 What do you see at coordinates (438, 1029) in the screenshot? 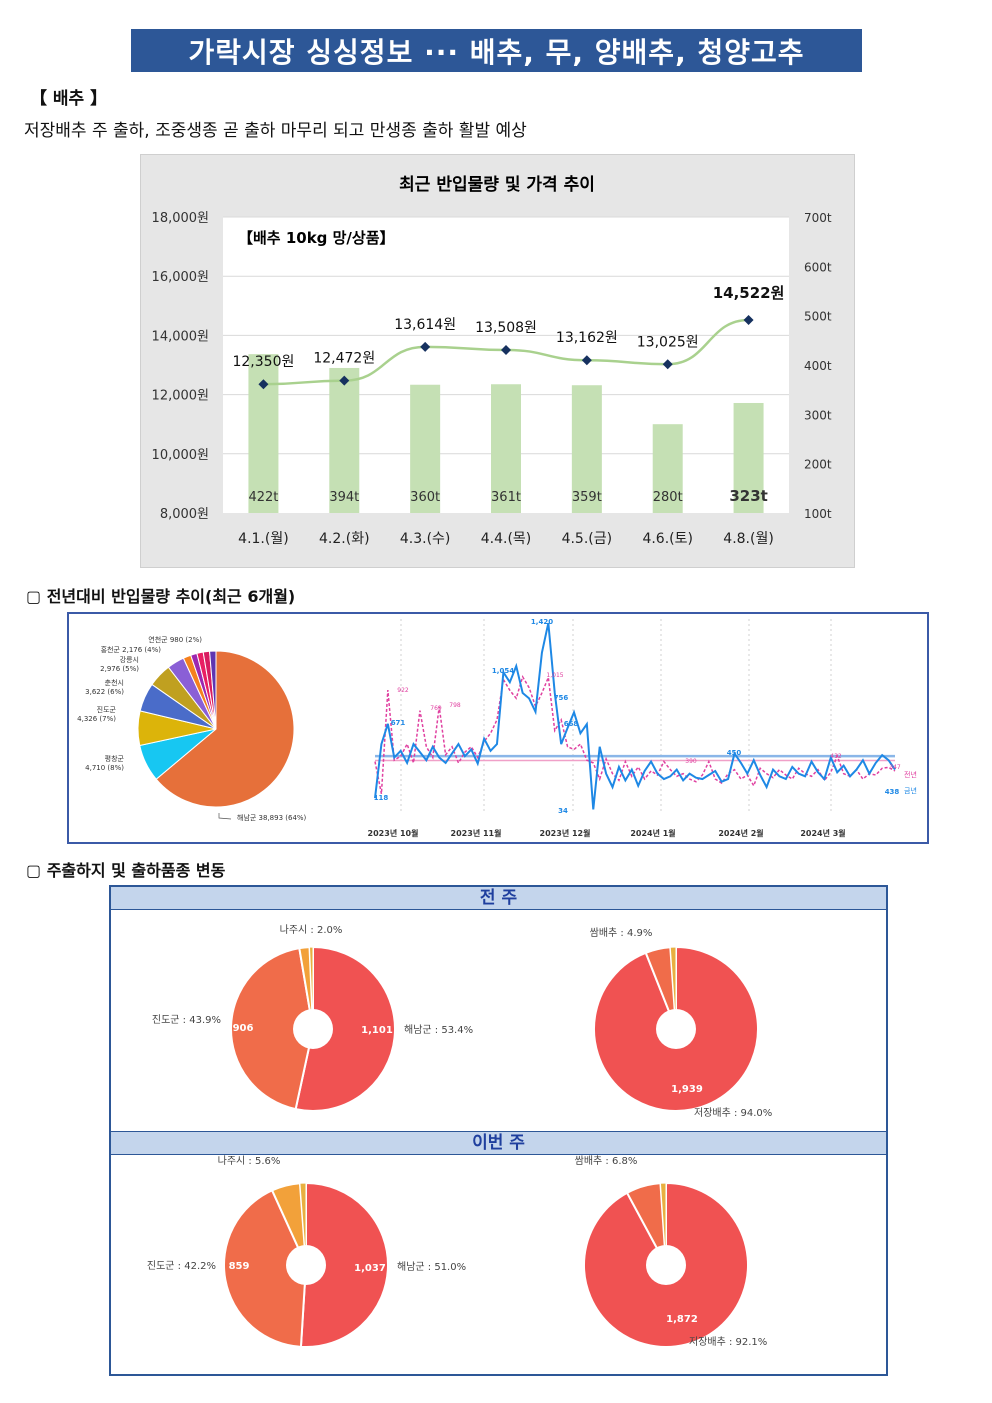
I see `donut-category-label: 해남군 : 53.4%` at bounding box center [438, 1029].